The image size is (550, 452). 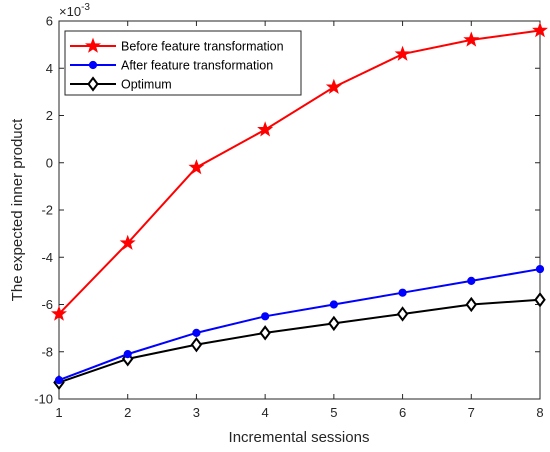 What do you see at coordinates (49, 115) in the screenshot?
I see `y-tick-label: 2` at bounding box center [49, 115].